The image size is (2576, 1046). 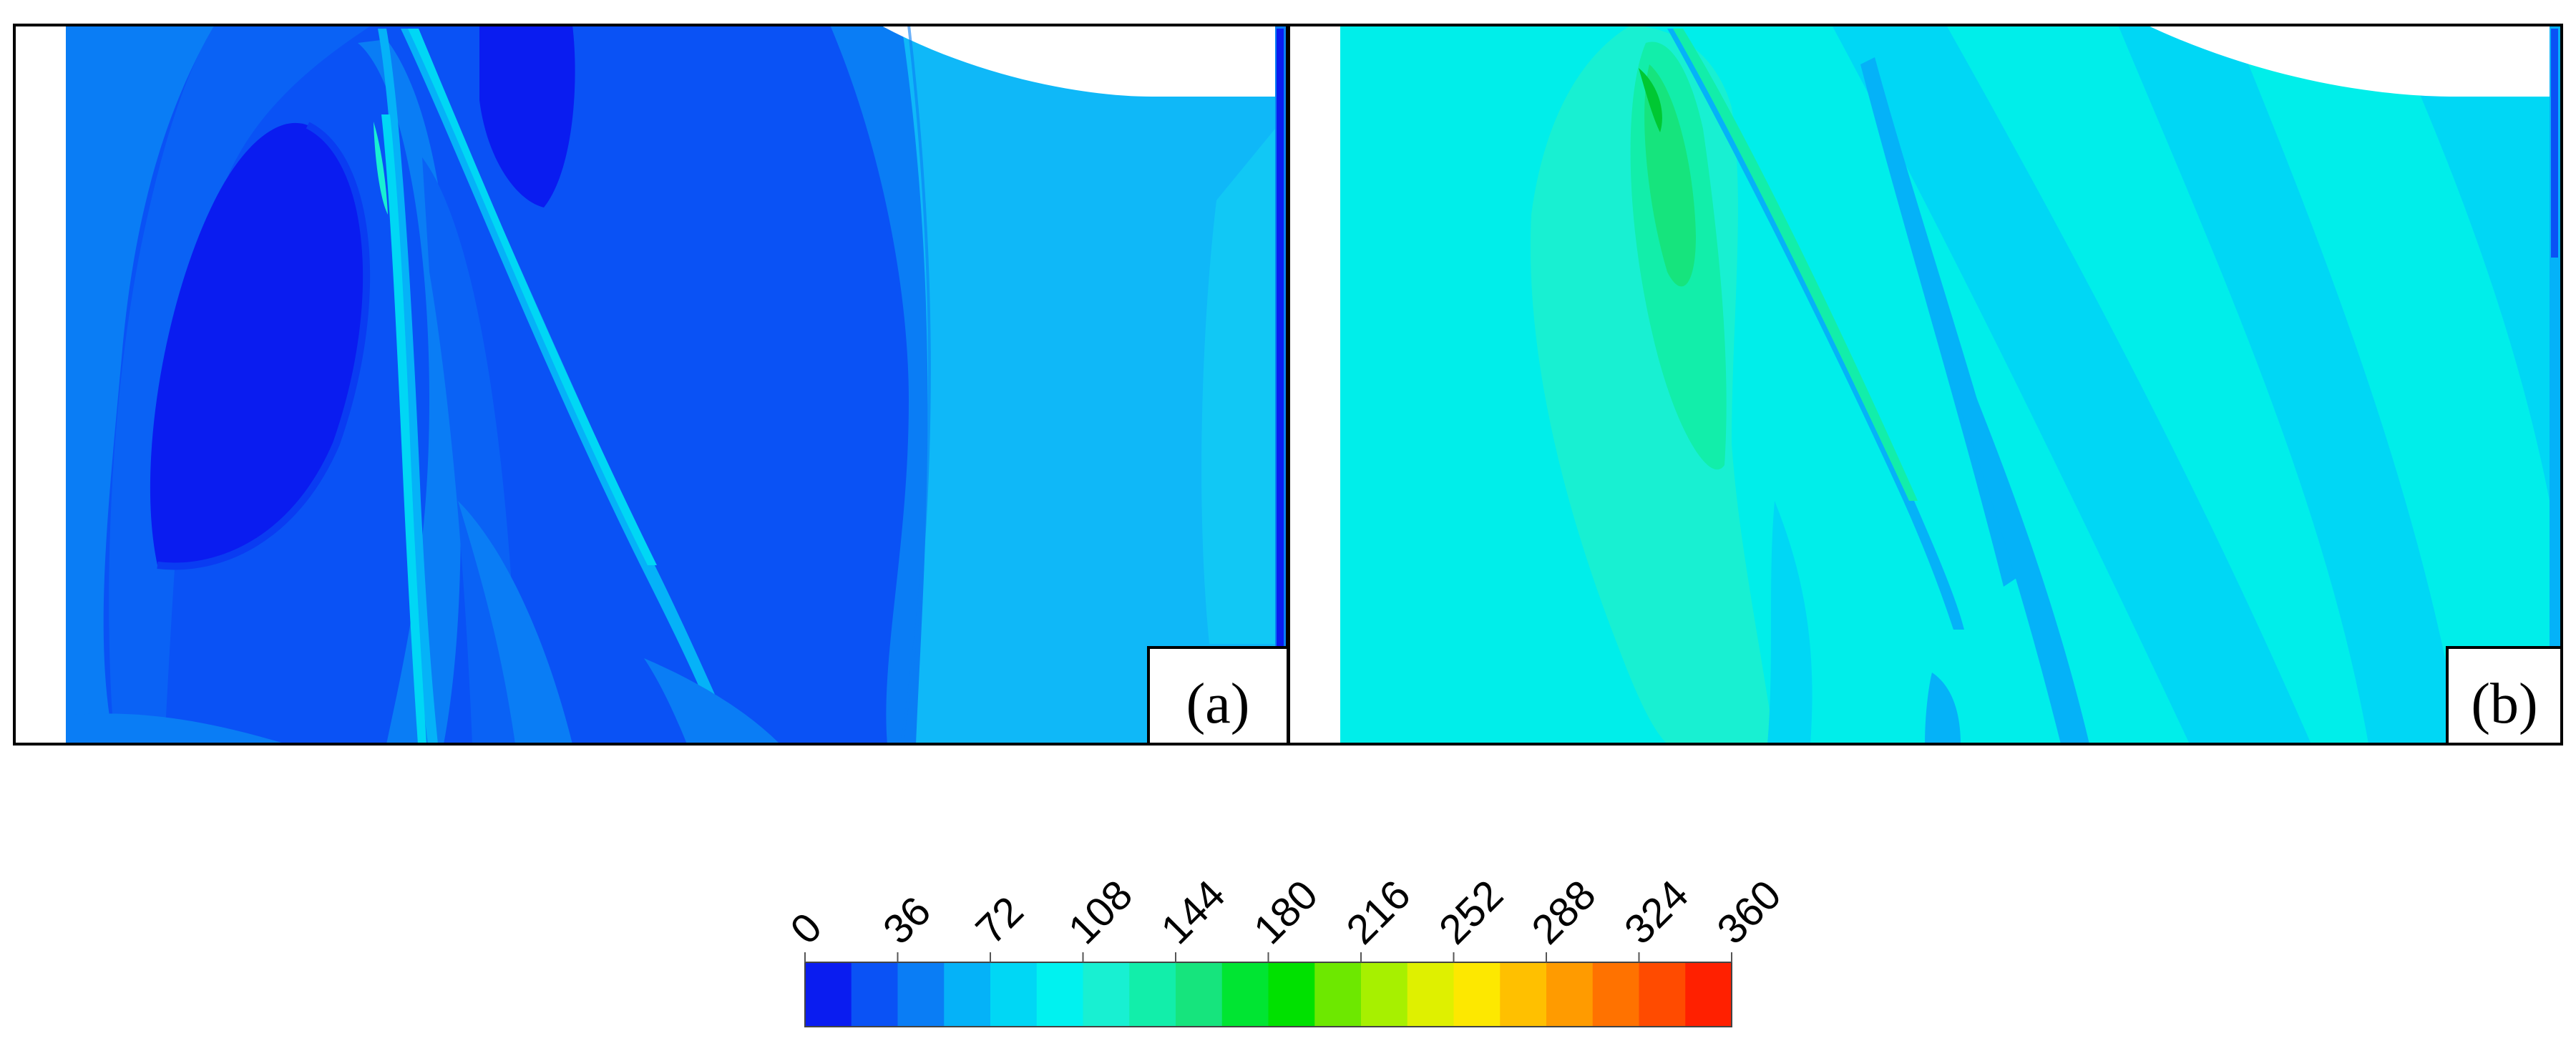 I want to click on colorbar-tick-label: 144, so click(x=1193, y=912).